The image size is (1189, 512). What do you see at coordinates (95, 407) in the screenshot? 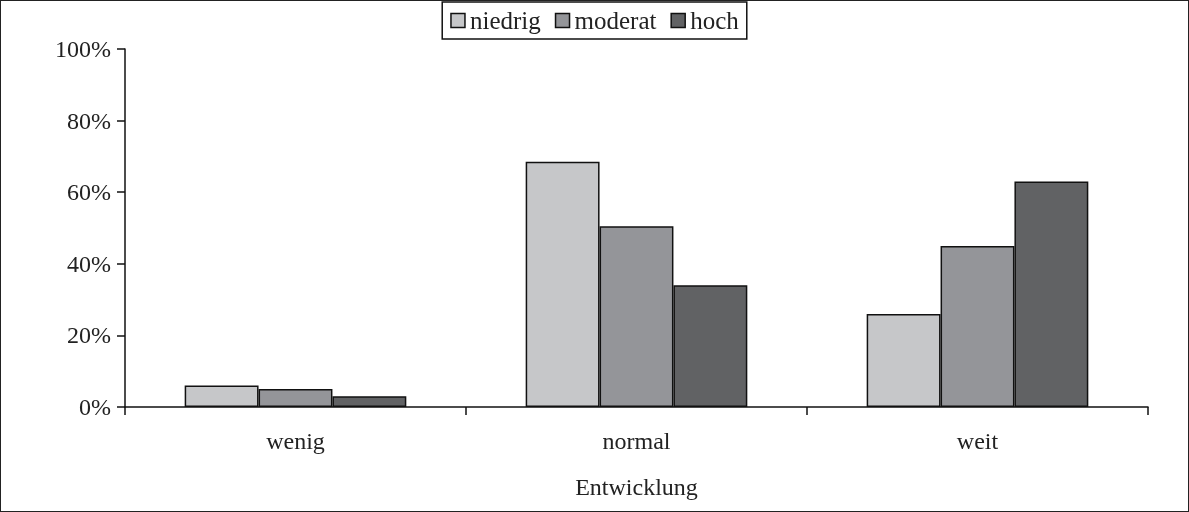
I see `y-tick-label: 0%` at bounding box center [95, 407].